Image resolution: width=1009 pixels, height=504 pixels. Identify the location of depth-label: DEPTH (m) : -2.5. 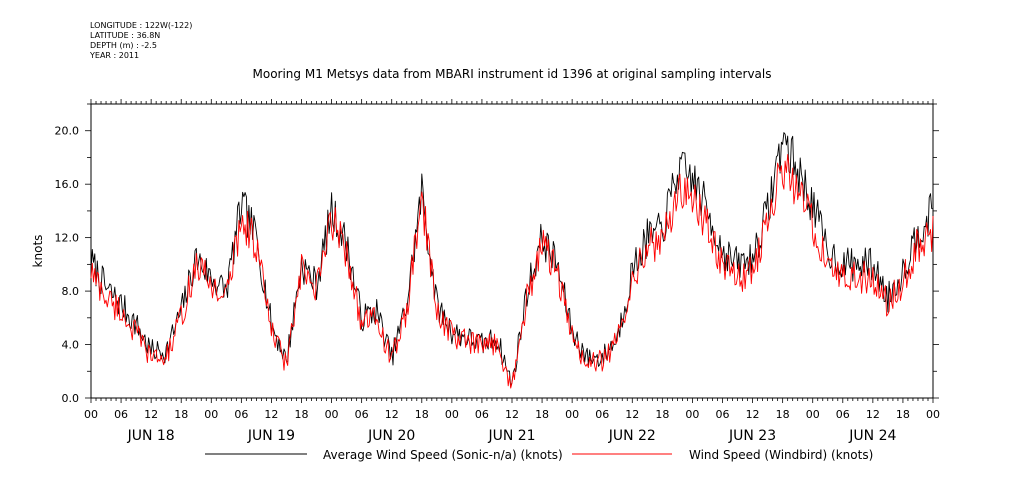
(123, 45).